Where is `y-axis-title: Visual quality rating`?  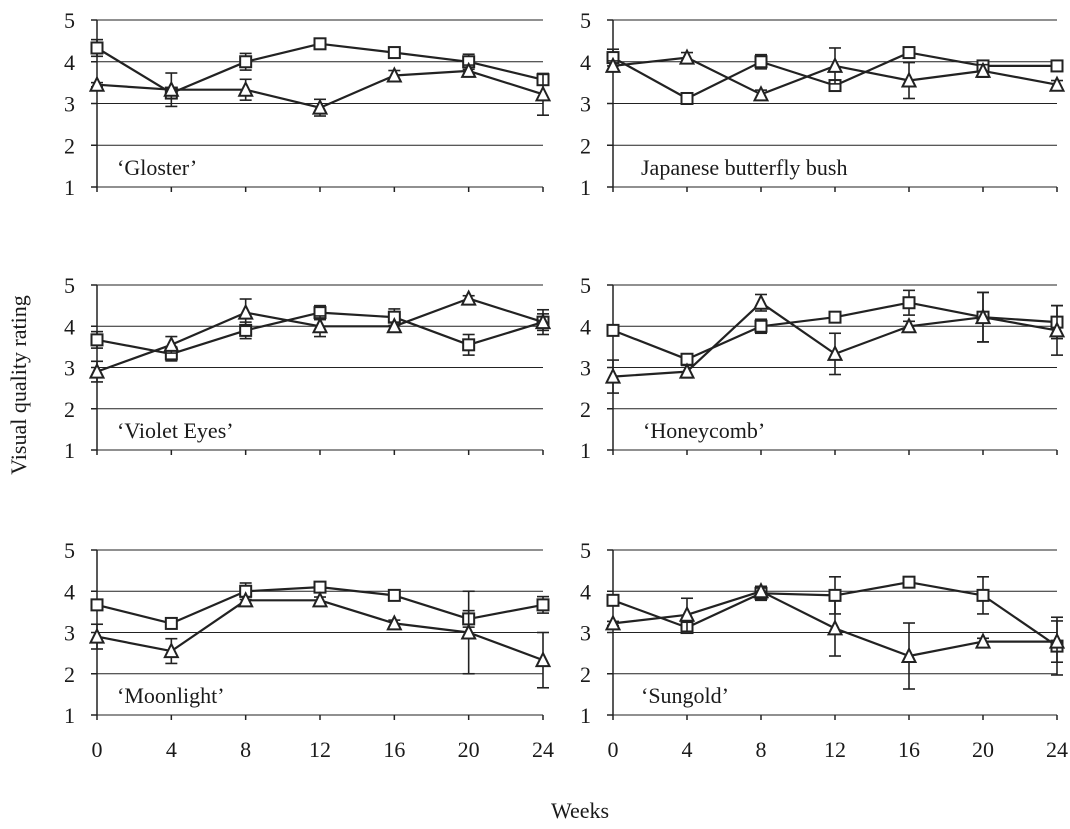 y-axis-title: Visual quality rating is located at coordinates (18, 385).